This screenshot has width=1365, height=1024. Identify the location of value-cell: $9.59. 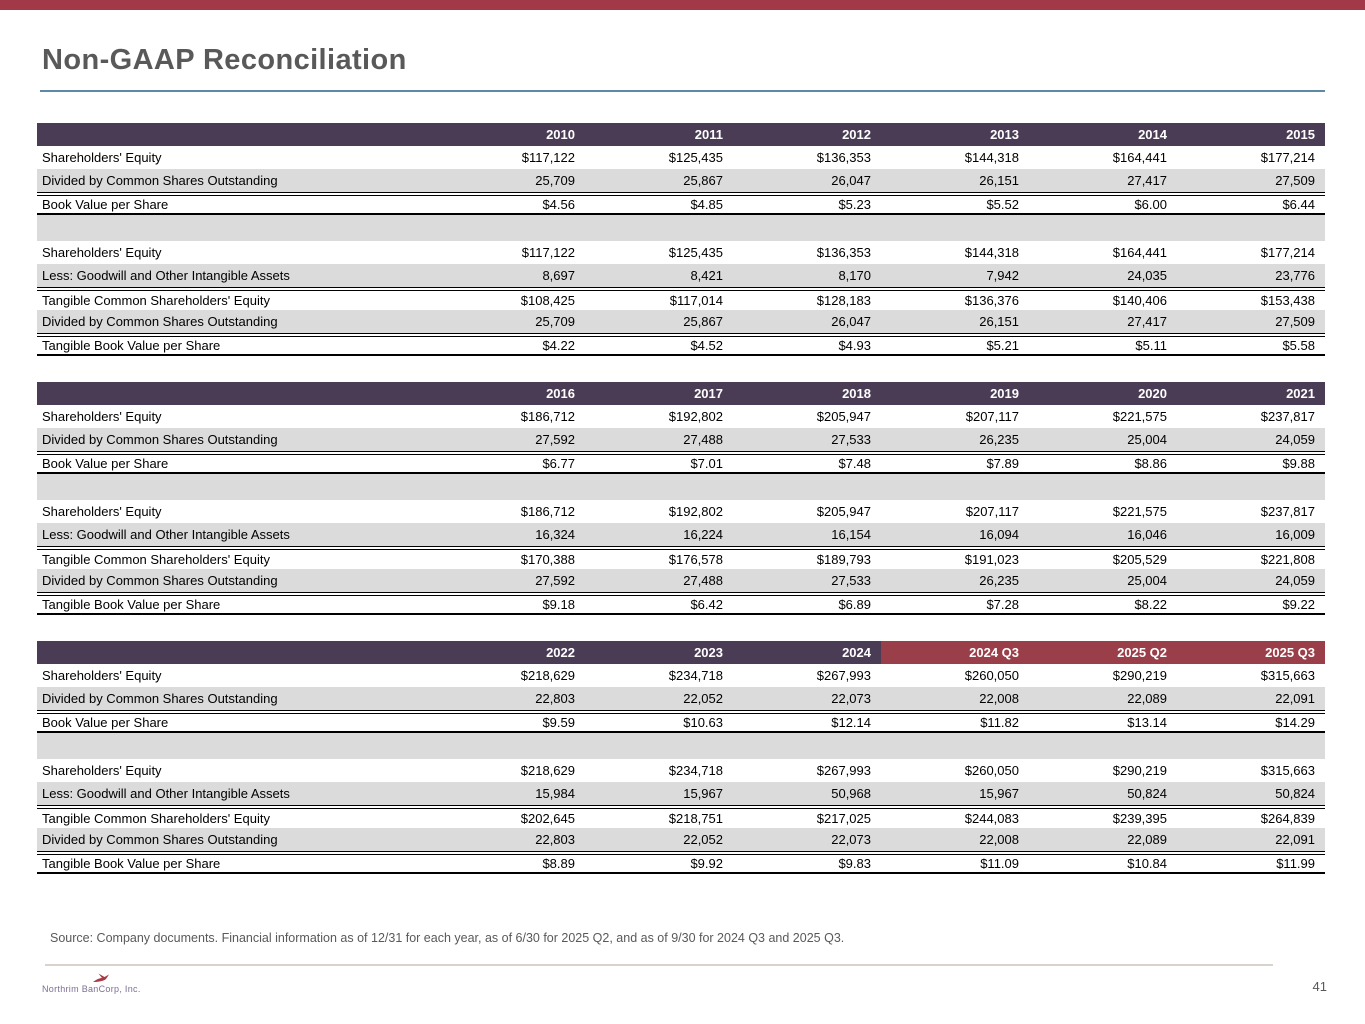
(558, 722).